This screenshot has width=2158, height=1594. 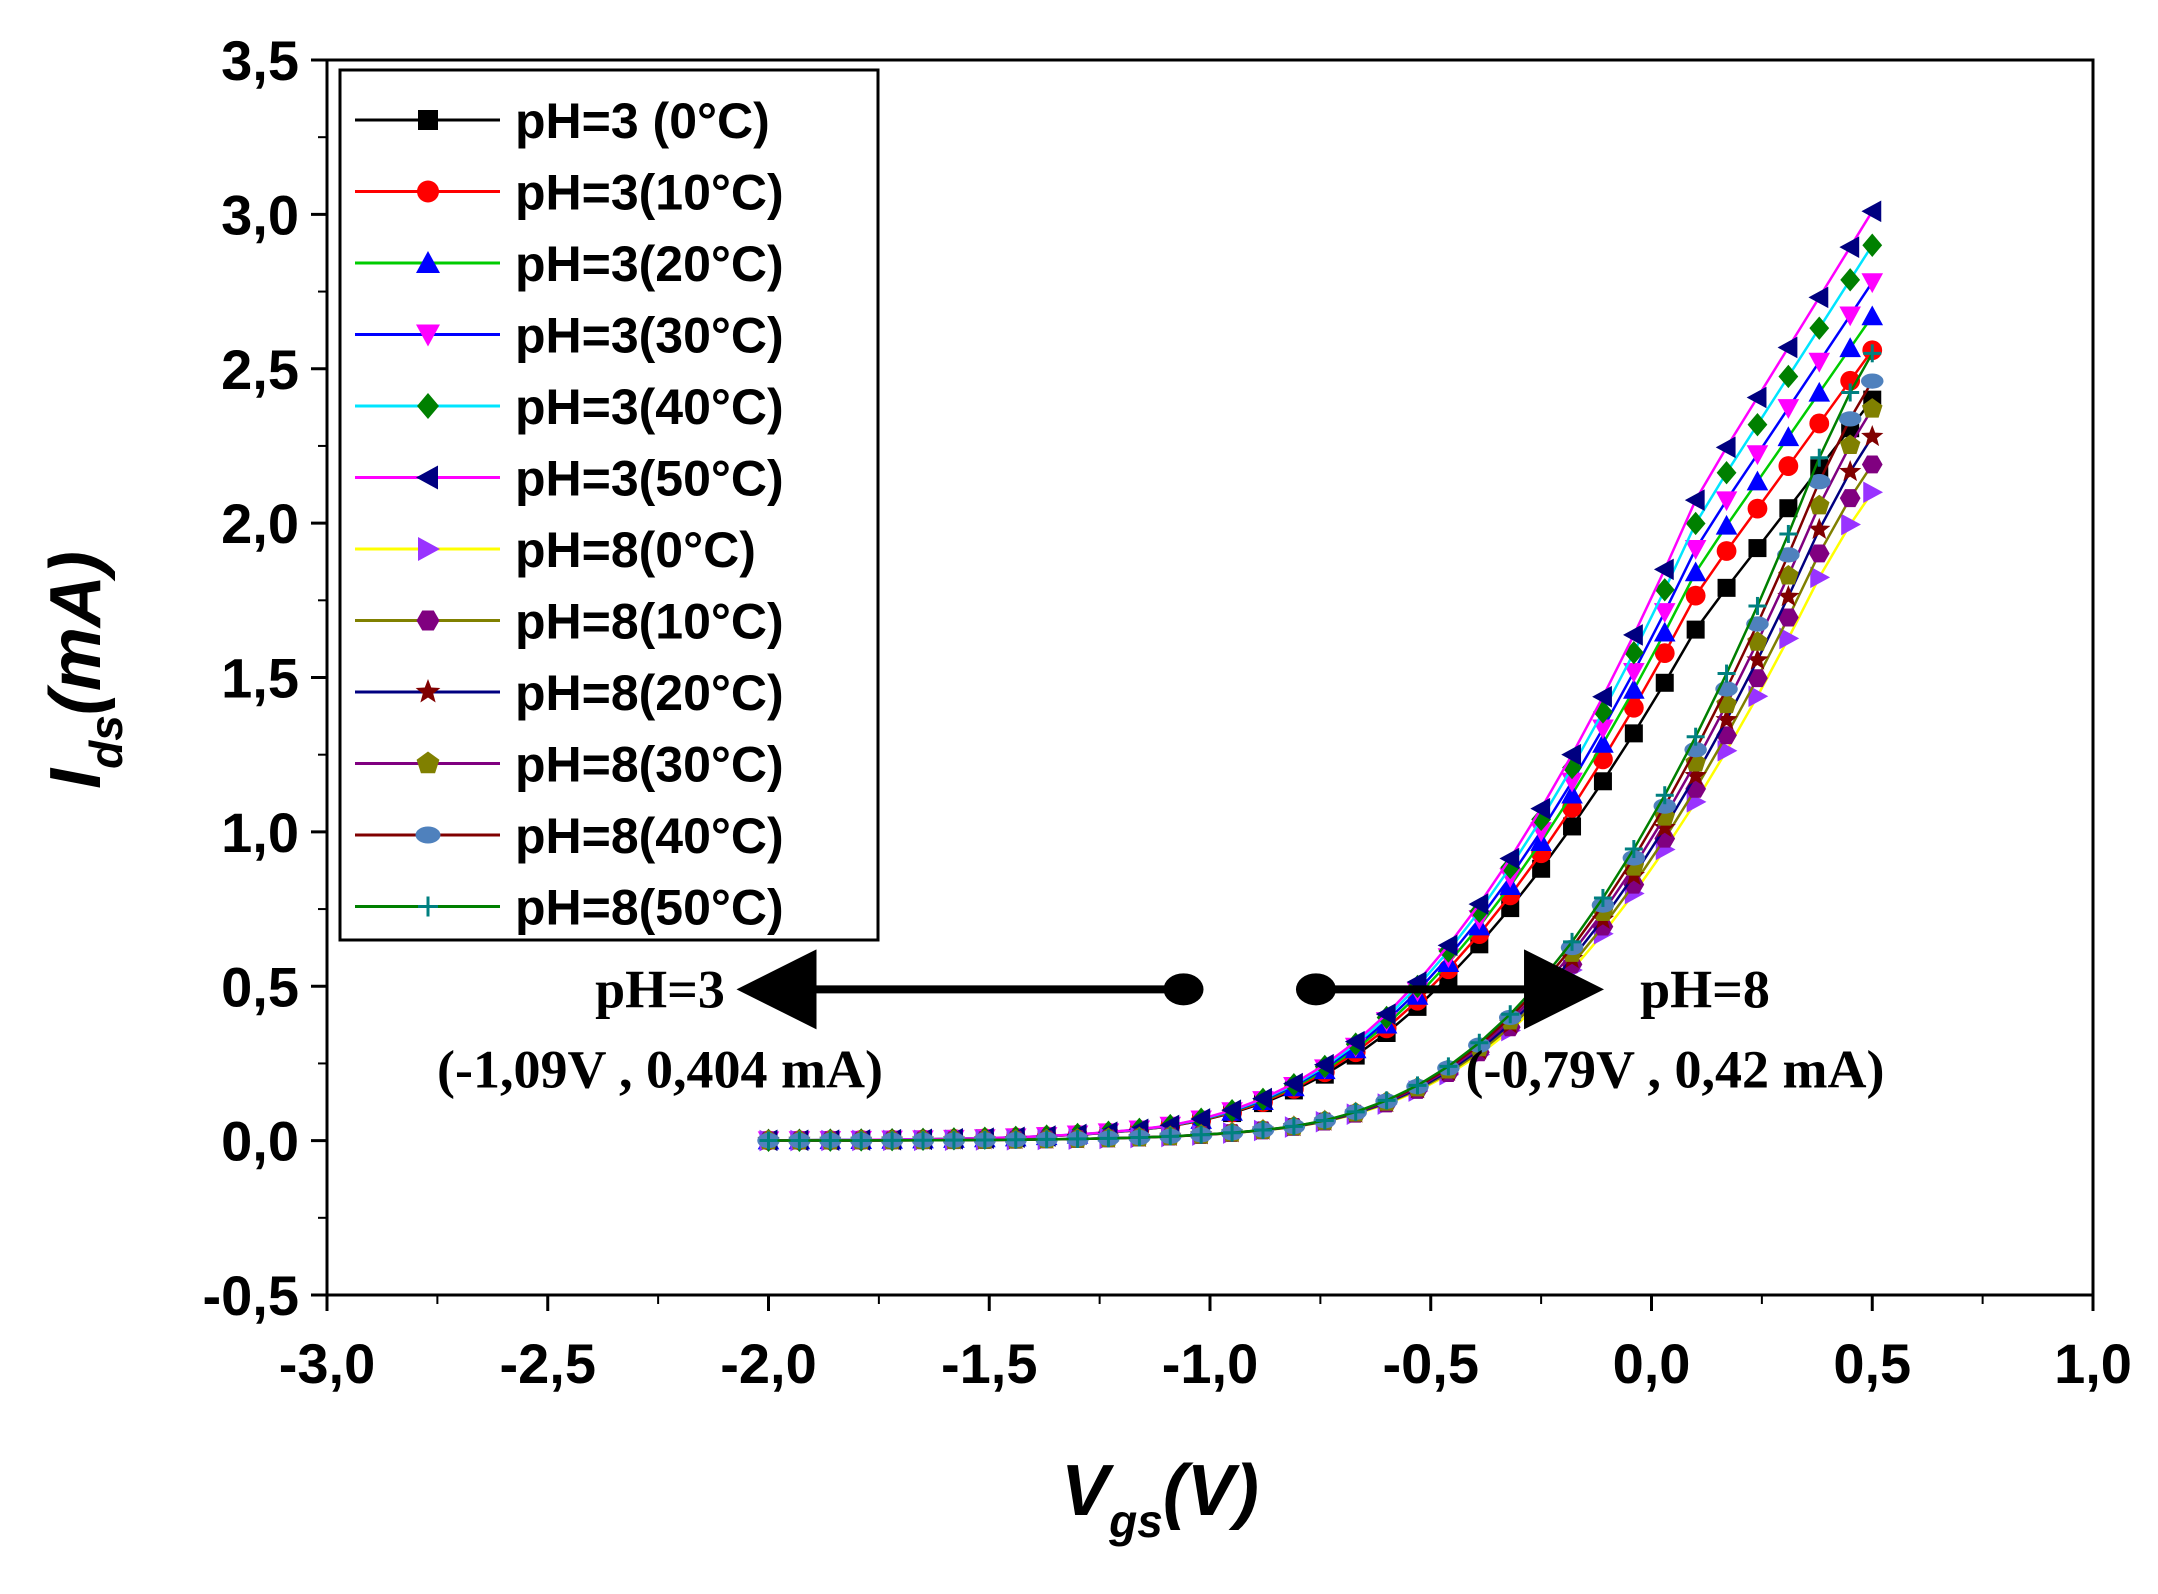 What do you see at coordinates (649, 765) in the screenshot?
I see `legend-label: pH=8(30°C)` at bounding box center [649, 765].